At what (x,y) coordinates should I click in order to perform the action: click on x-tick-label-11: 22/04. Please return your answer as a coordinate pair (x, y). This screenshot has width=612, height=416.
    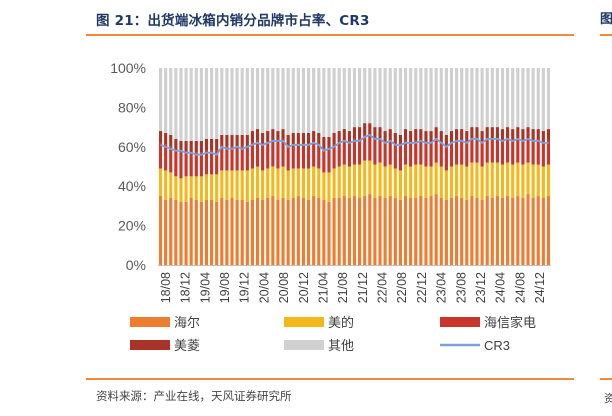
    Looking at the image, I should click on (383, 287).